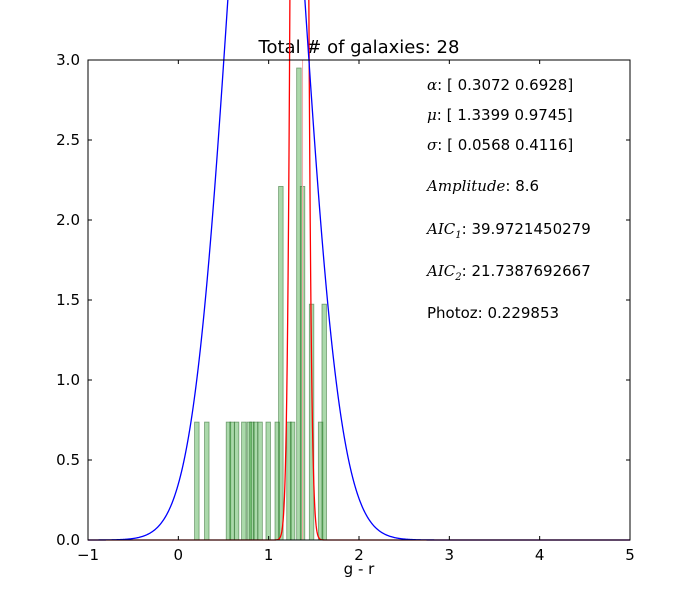  I want to click on fit-annotation: σ: [ 0.0568 0.4116], so click(500, 145).